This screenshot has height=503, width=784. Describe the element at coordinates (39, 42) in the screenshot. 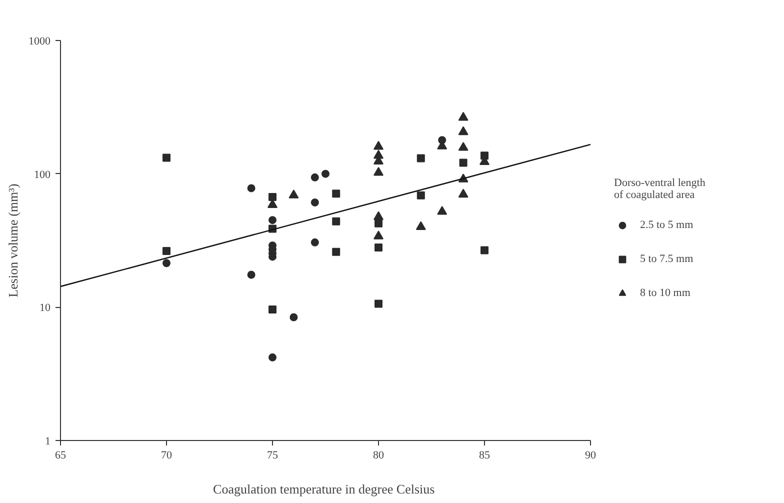

I see `y-tick-label: 1000` at that location.